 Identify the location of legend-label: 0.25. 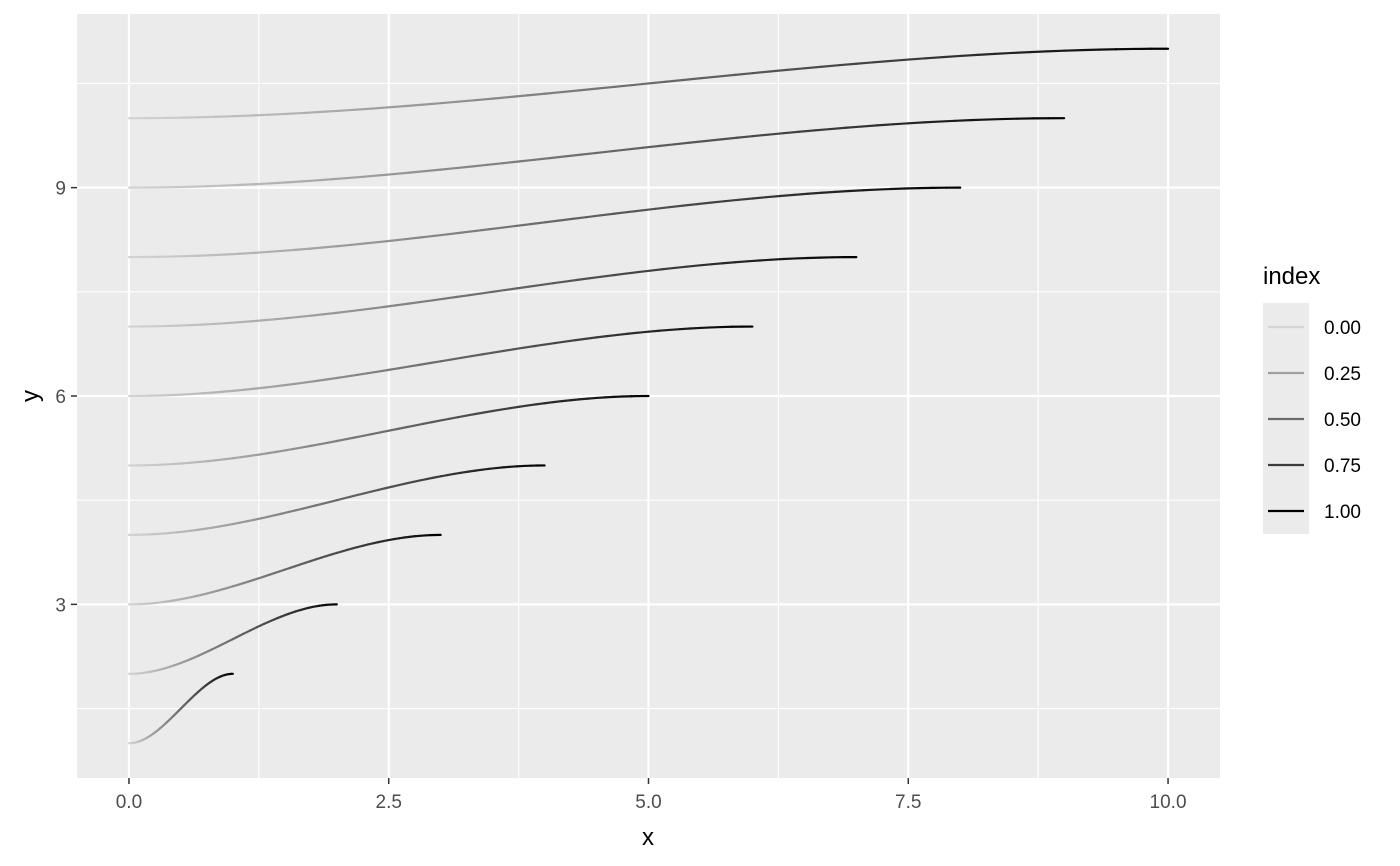
(1342, 374).